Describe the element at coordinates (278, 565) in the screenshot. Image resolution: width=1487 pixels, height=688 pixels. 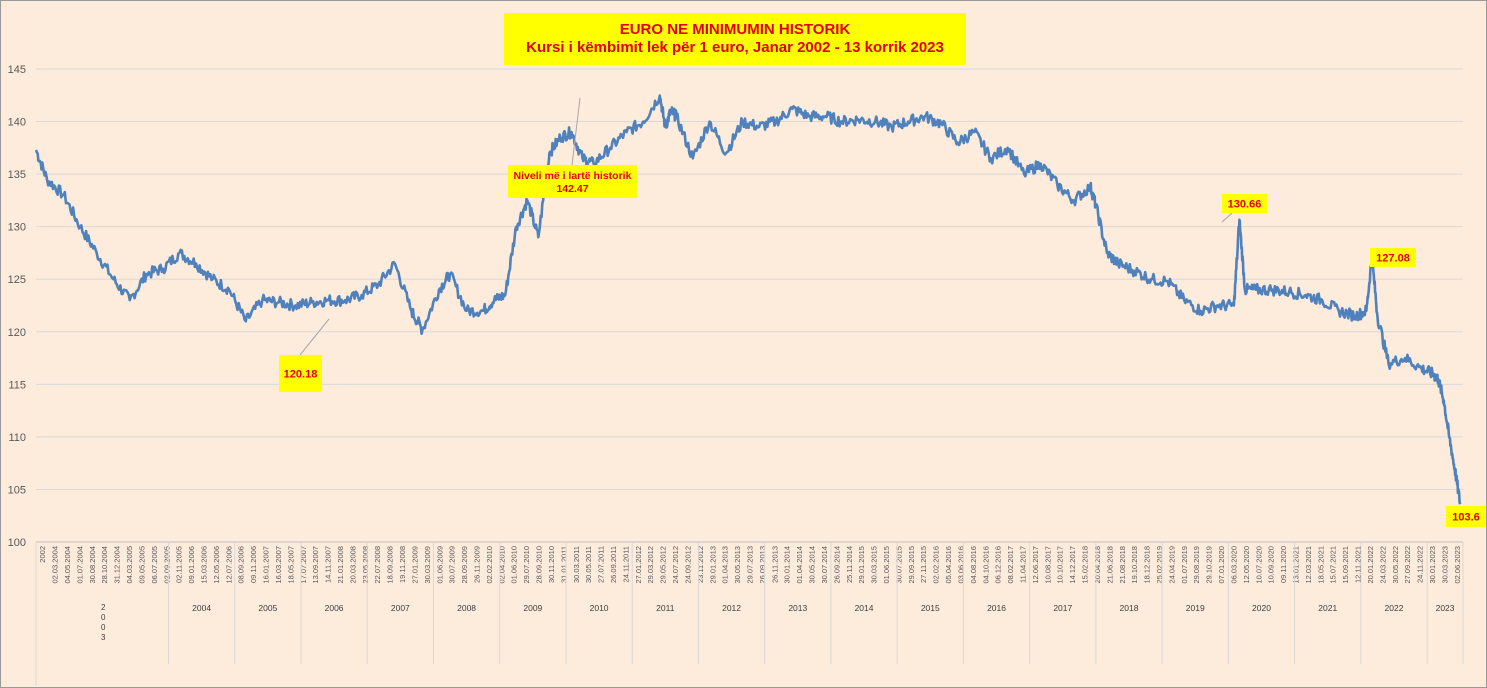
I see `x-date-tick-label: 16.03.2007` at that location.